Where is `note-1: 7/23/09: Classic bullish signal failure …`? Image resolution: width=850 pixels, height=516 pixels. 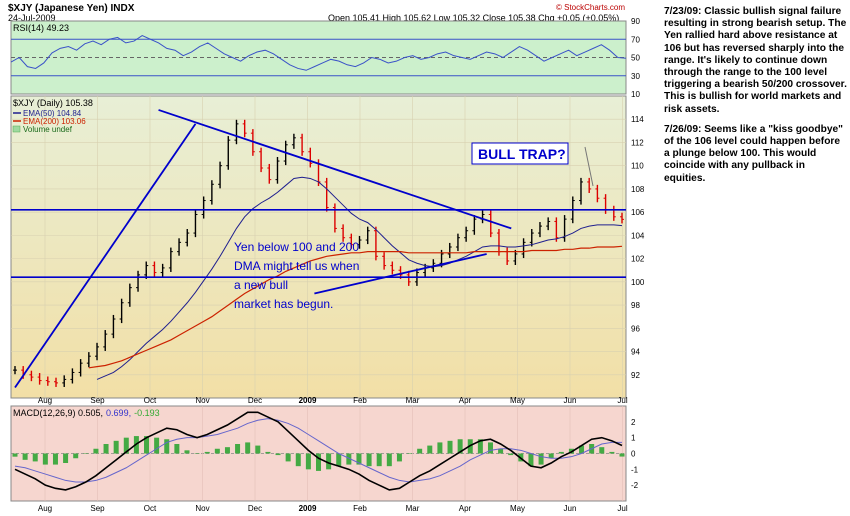
note-1: 7/23/09: Classic bullish signal failure … is located at coordinates (755, 60).